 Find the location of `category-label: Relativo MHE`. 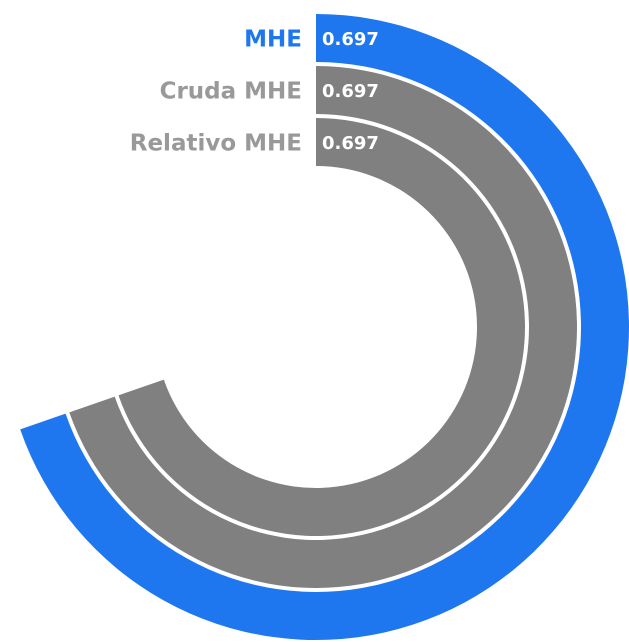

category-label: Relativo MHE is located at coordinates (216, 144).